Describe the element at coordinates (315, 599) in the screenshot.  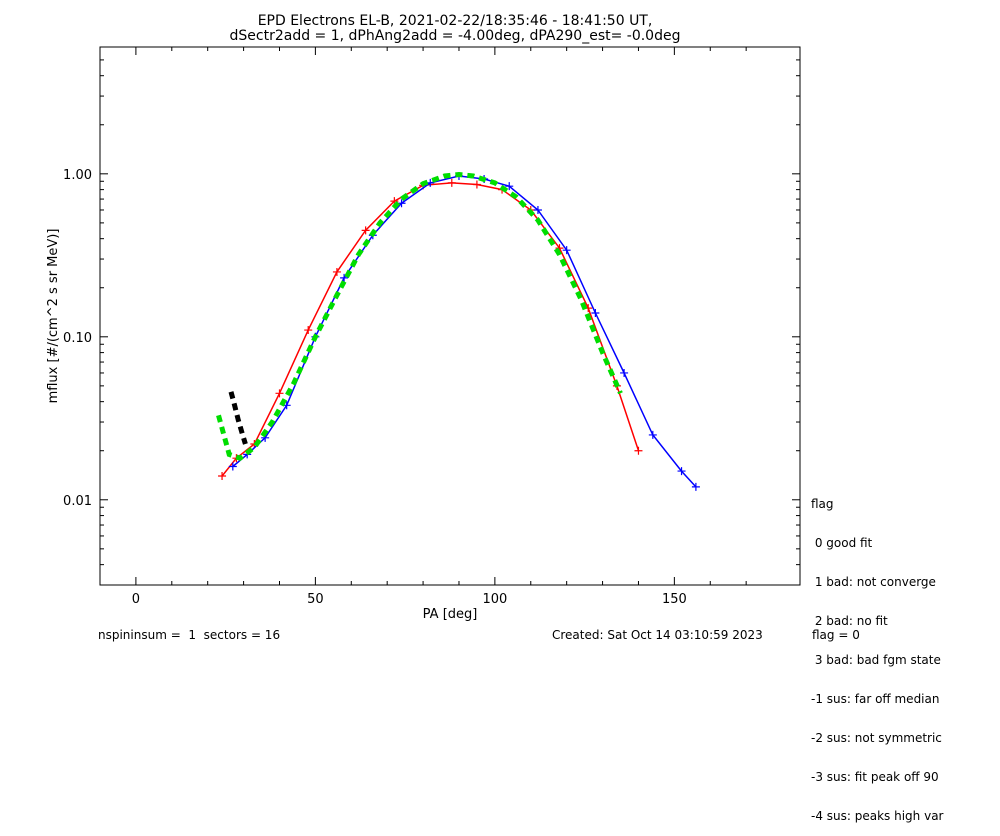
I see `x-tick-label: 50` at that location.